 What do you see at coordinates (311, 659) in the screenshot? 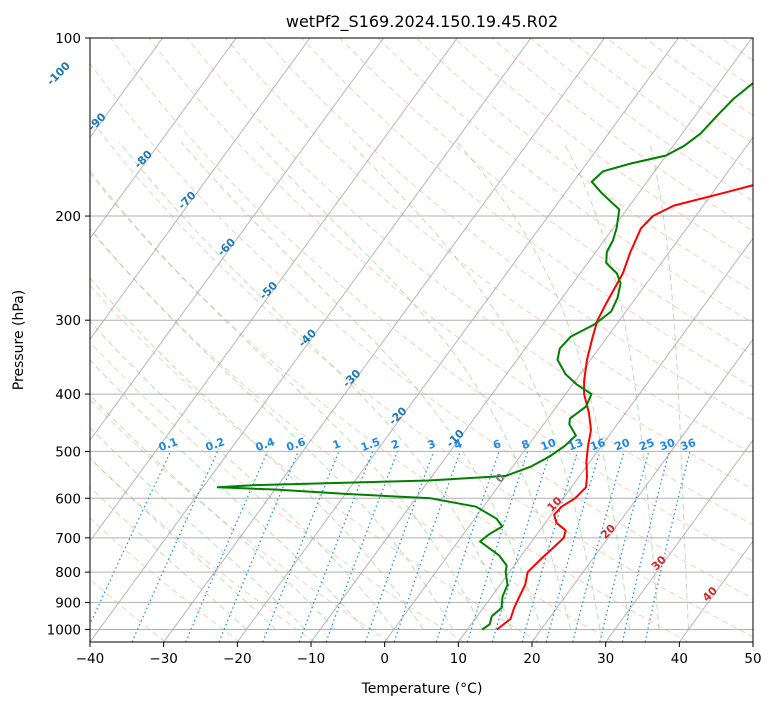
I see `x-tick-label: −10` at bounding box center [311, 659].